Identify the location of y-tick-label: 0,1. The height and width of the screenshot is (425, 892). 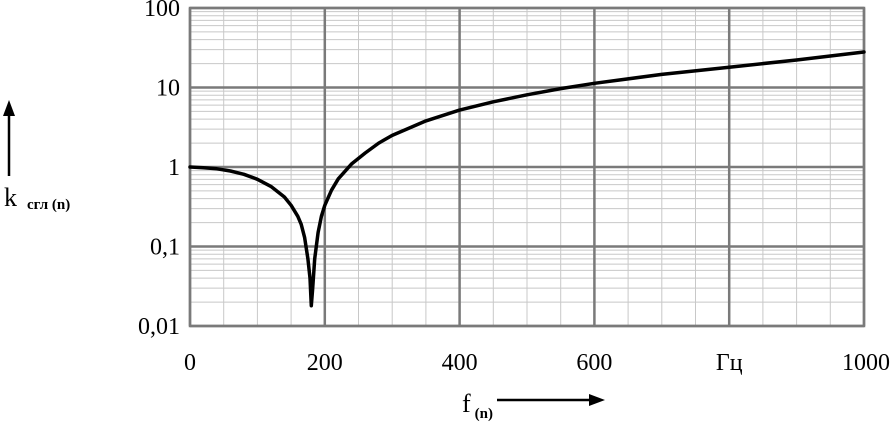
(165, 248).